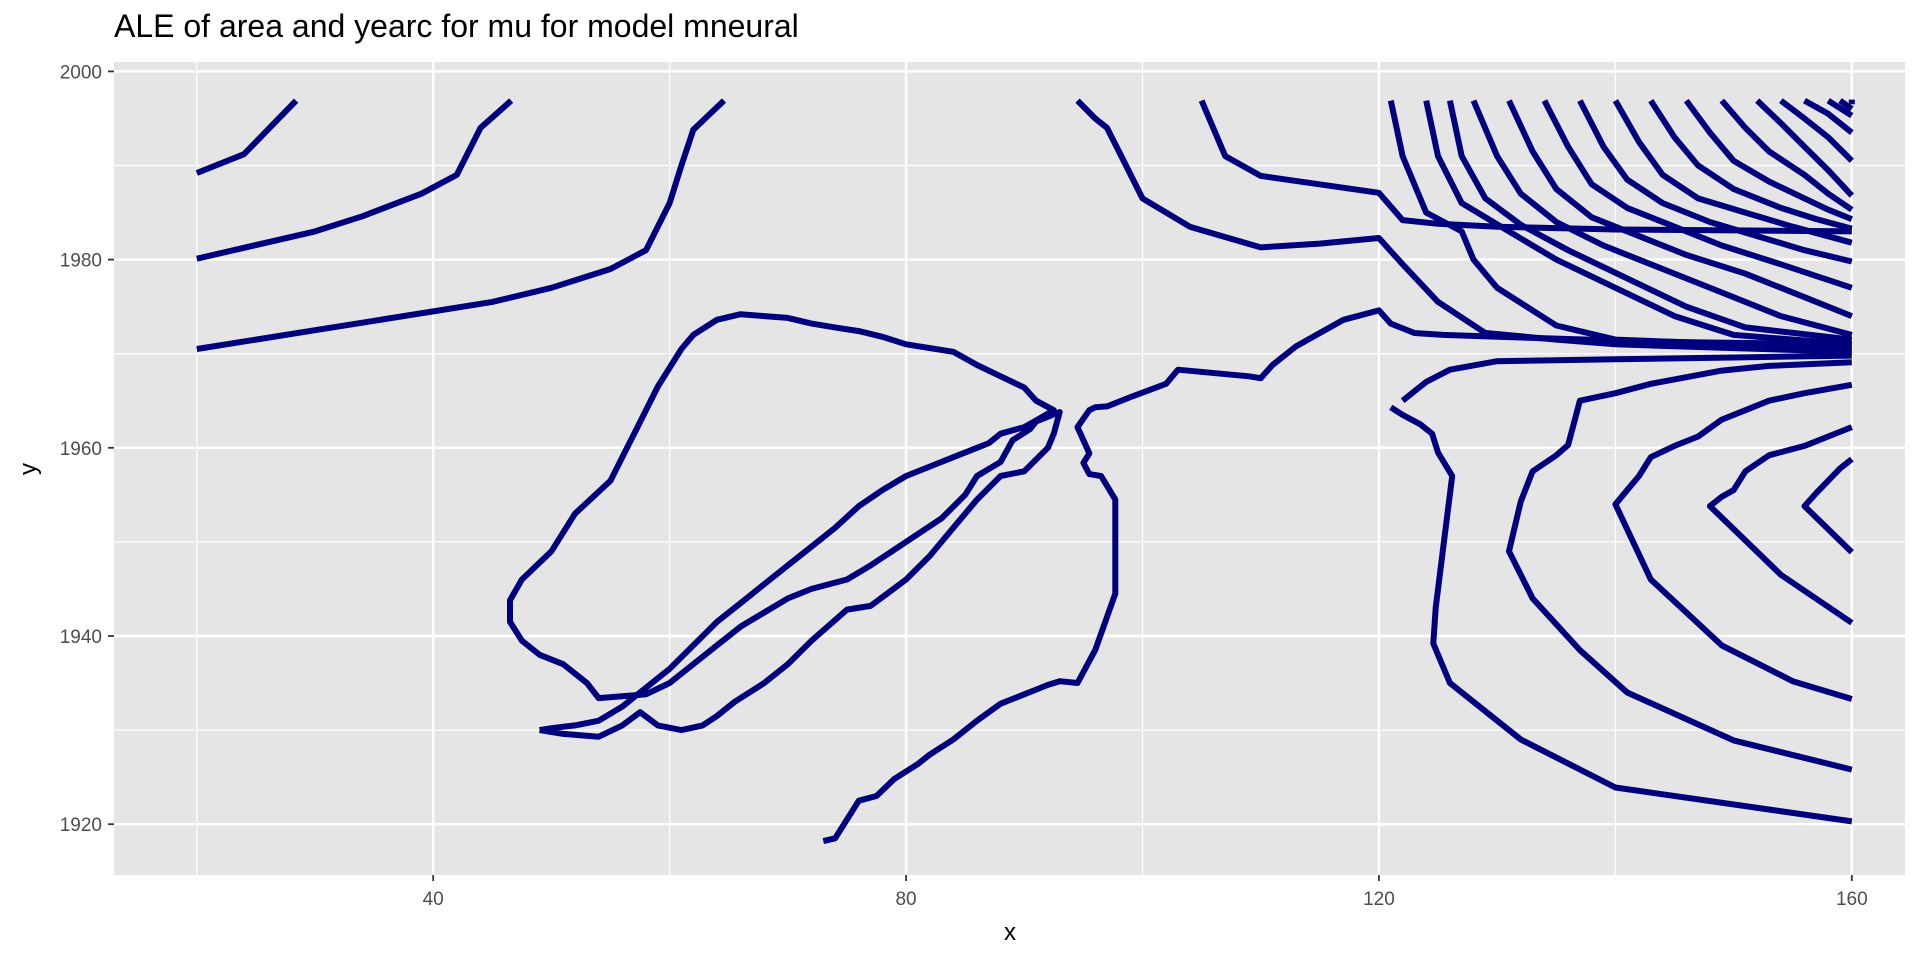 This screenshot has width=1920, height=960. What do you see at coordinates (81, 637) in the screenshot?
I see `y-tick-label: 1940` at bounding box center [81, 637].